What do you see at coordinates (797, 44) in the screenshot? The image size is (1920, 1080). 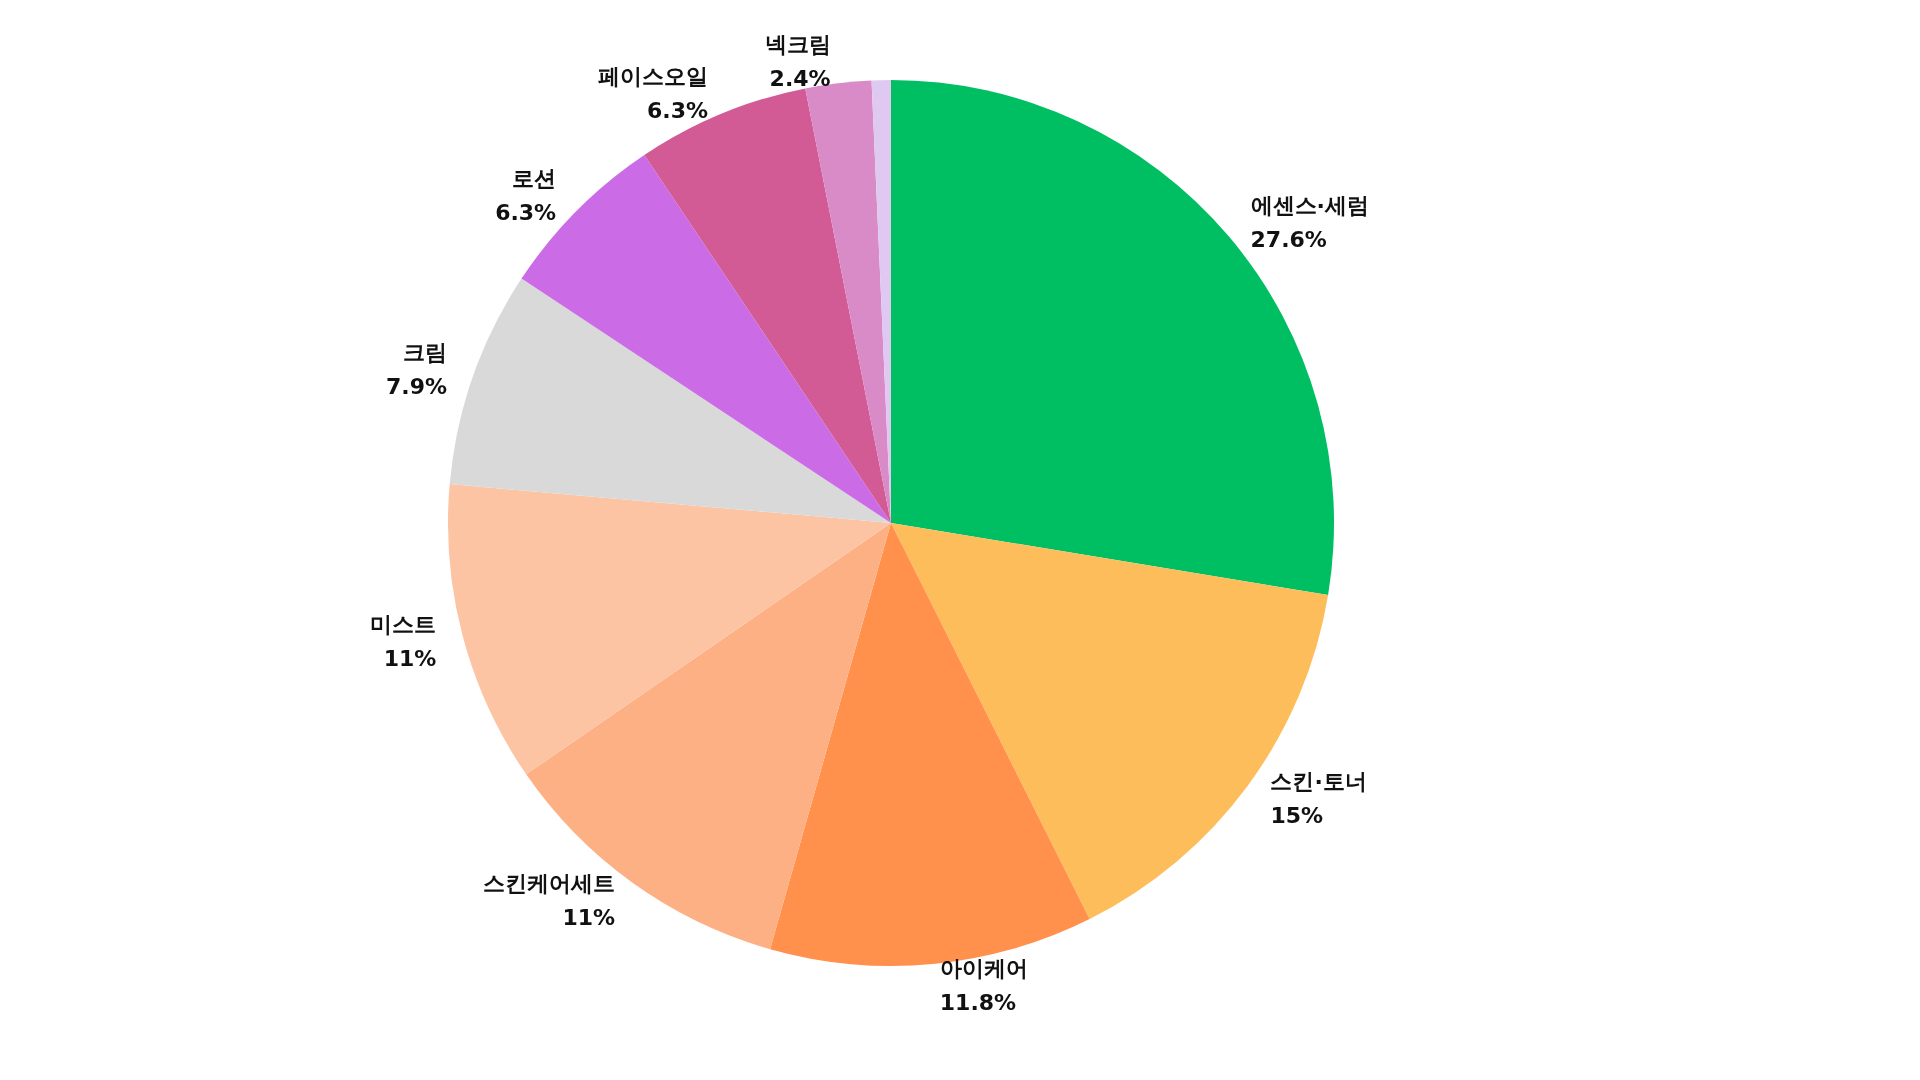 I see `slice-label: 넥크림` at bounding box center [797, 44].